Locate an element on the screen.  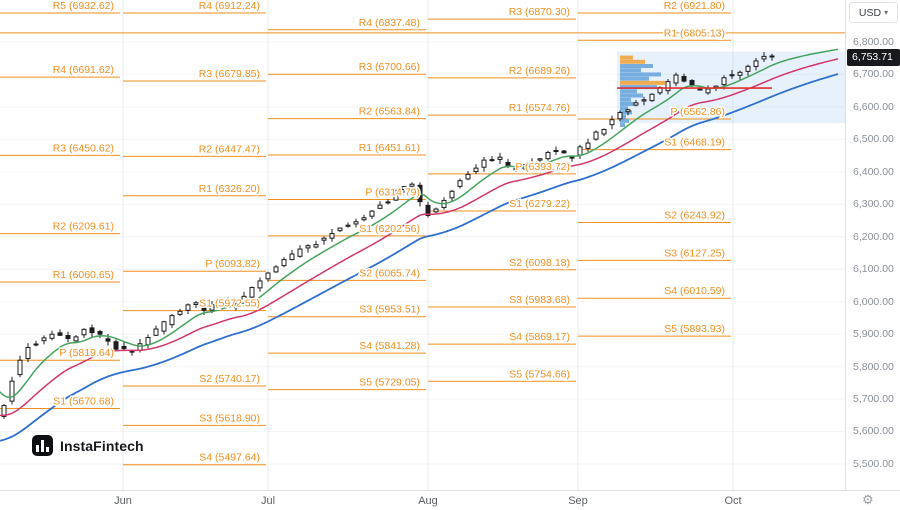
hlines-layer is located at coordinates (422, 60).